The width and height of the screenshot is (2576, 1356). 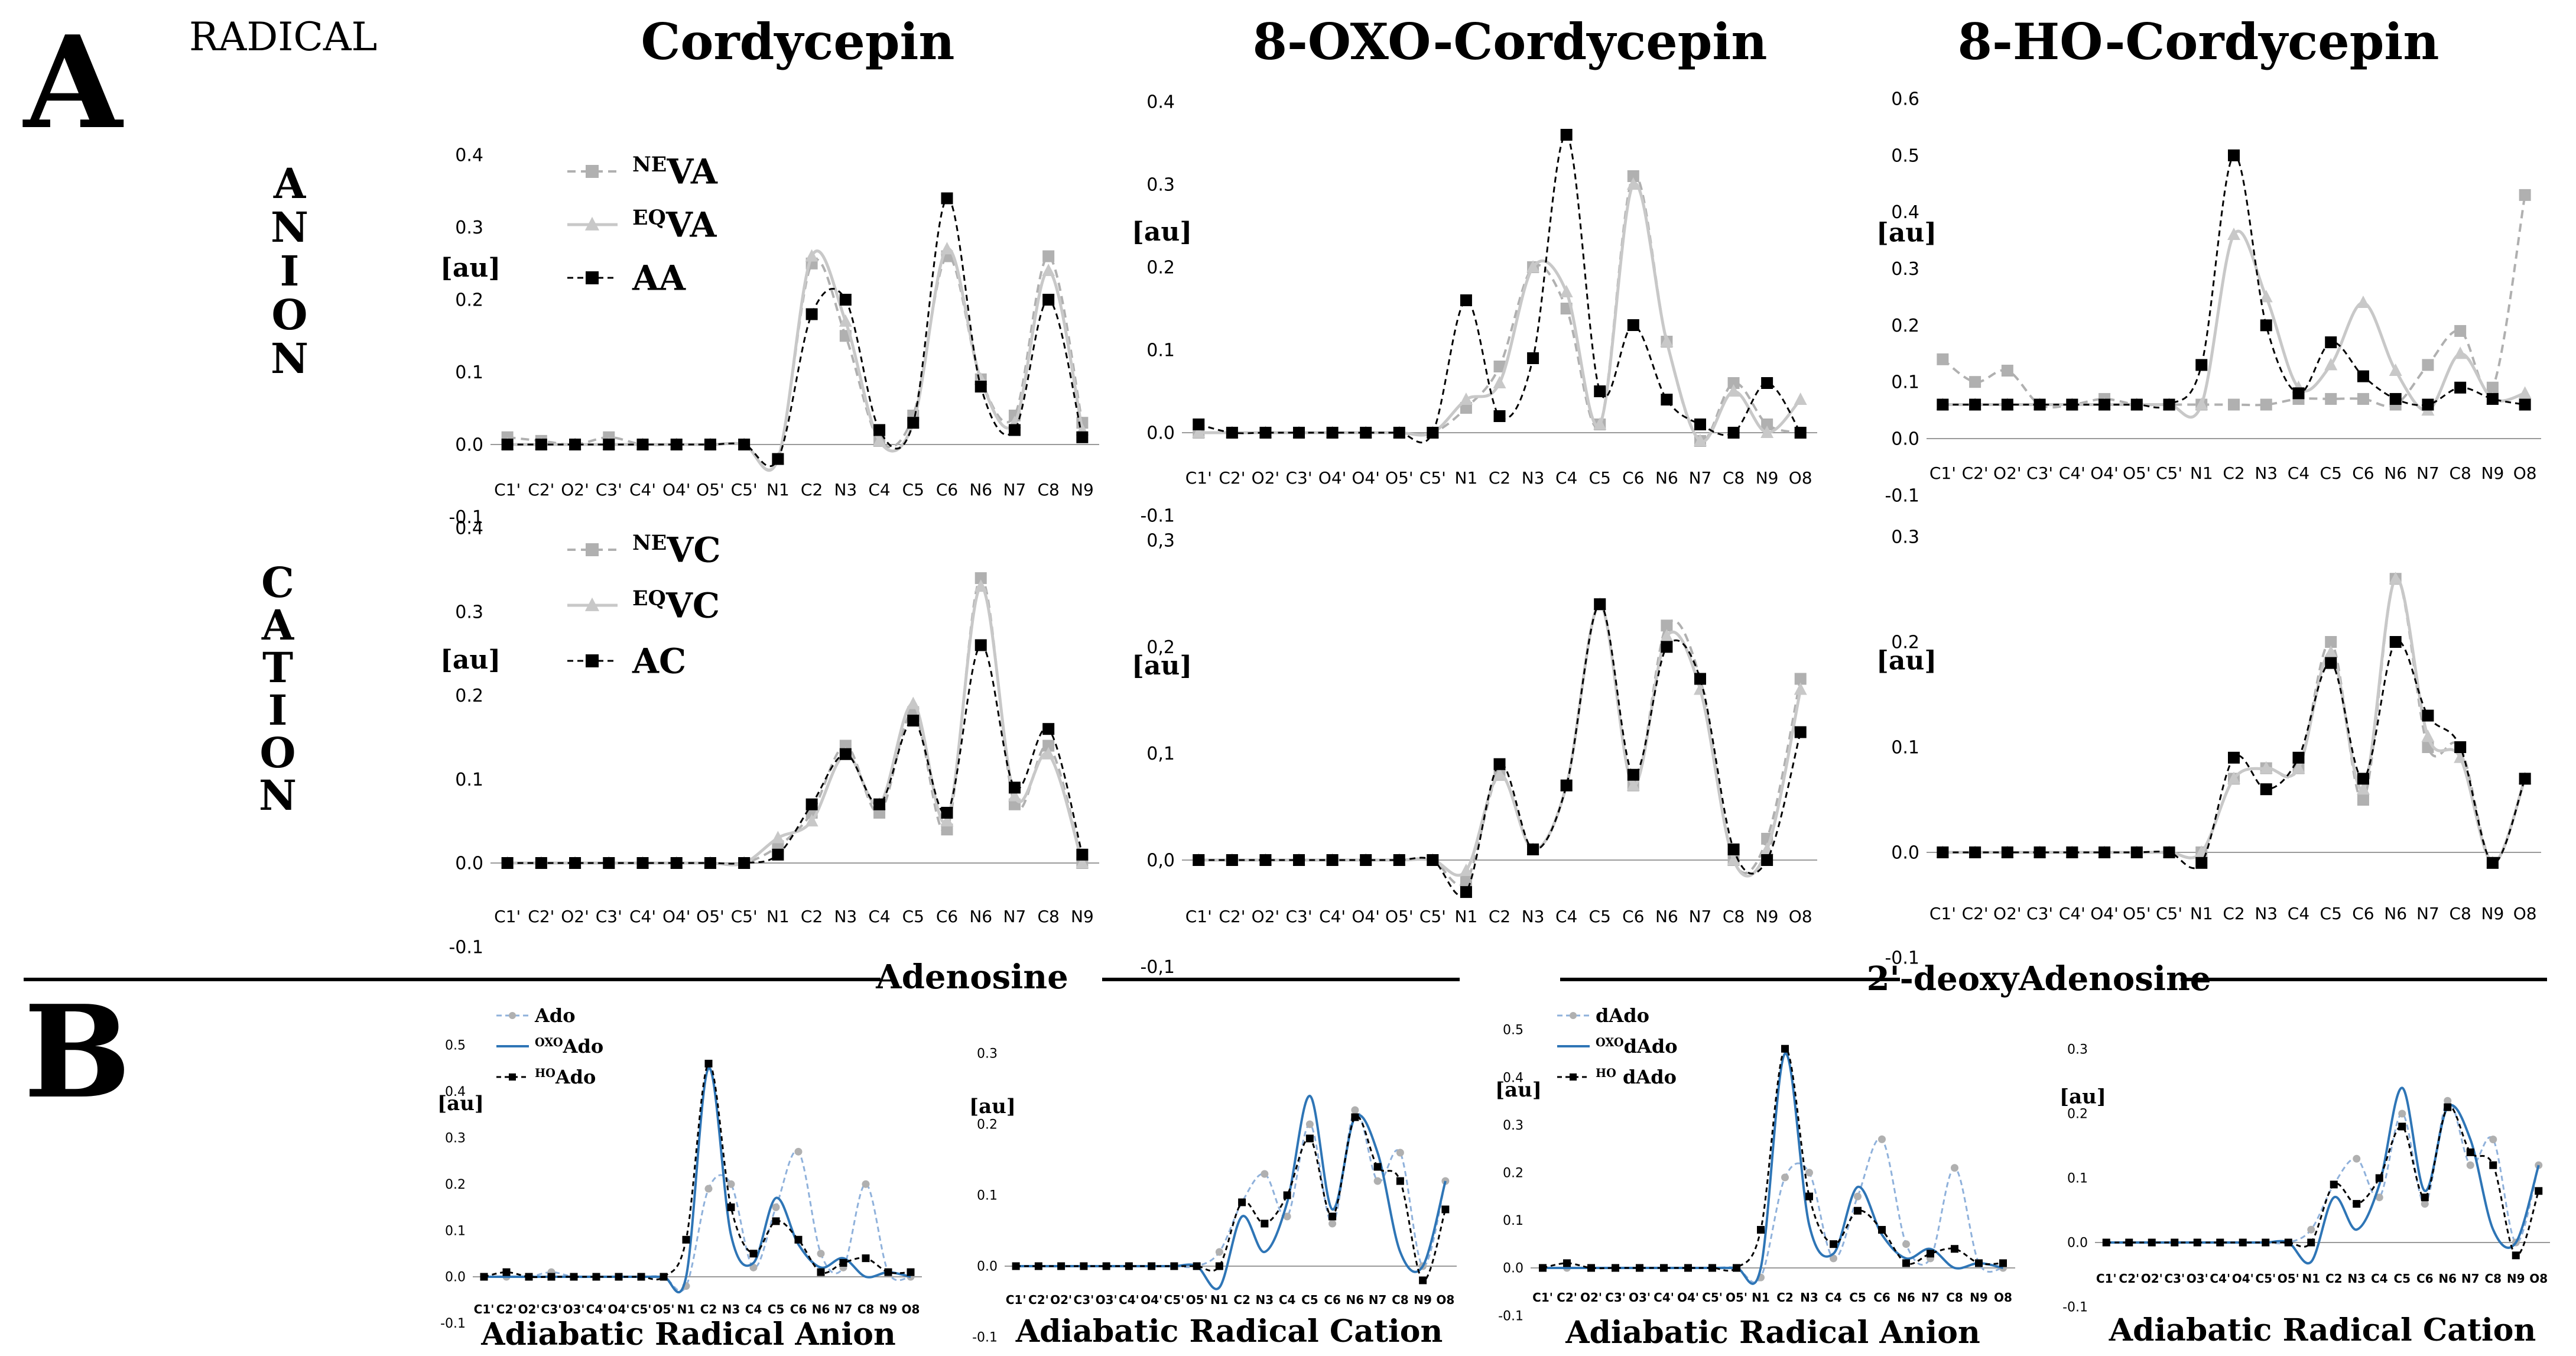 What do you see at coordinates (1197, 1300) in the screenshot?
I see `x-category-label: O5'` at bounding box center [1197, 1300].